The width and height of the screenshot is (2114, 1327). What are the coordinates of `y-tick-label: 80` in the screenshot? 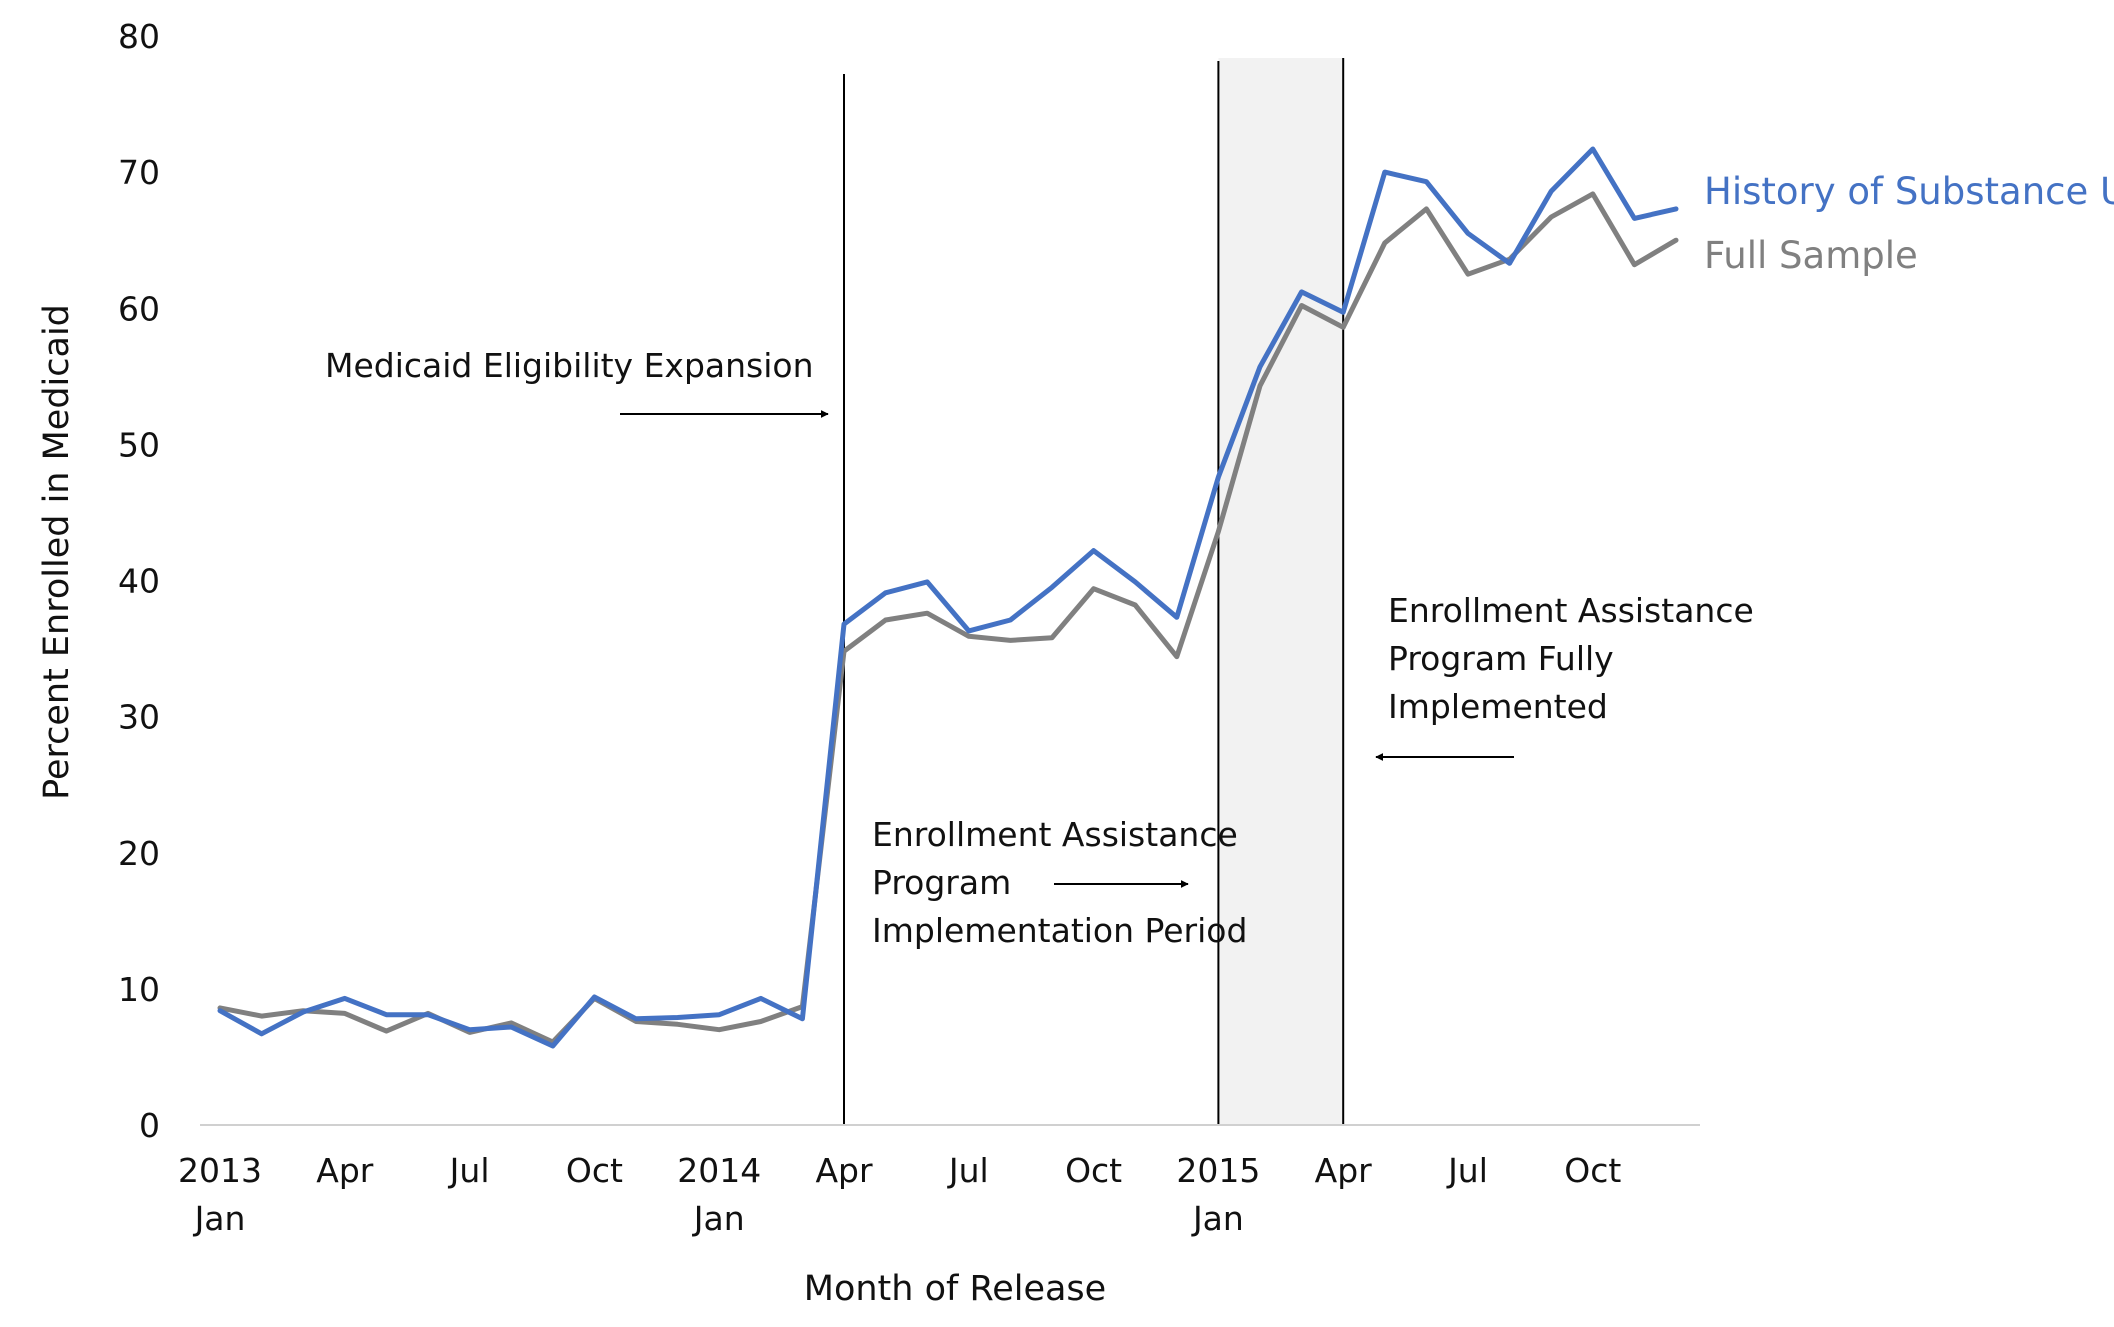 It's located at (139, 36).